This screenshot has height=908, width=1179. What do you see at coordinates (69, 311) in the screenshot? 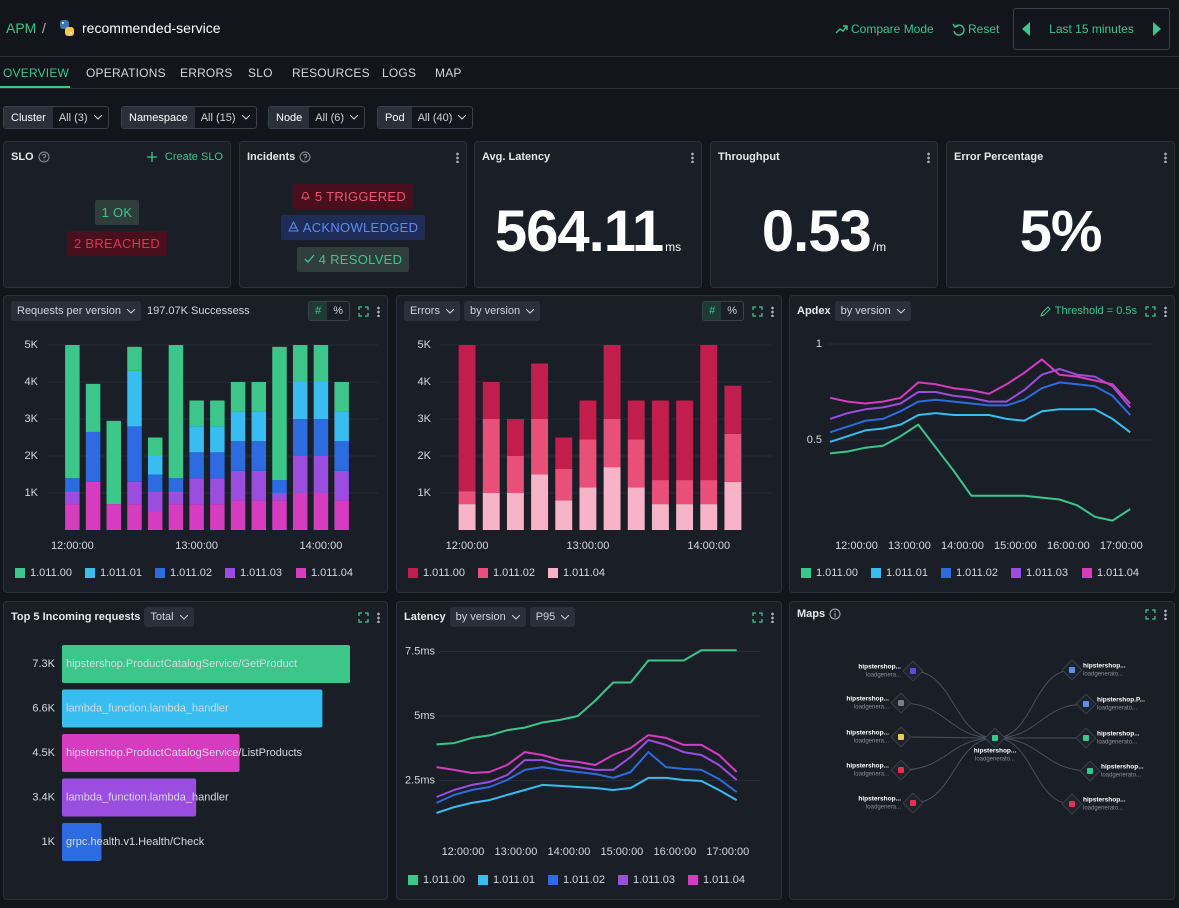
I see `dropdown-label: Requests per version` at bounding box center [69, 311].